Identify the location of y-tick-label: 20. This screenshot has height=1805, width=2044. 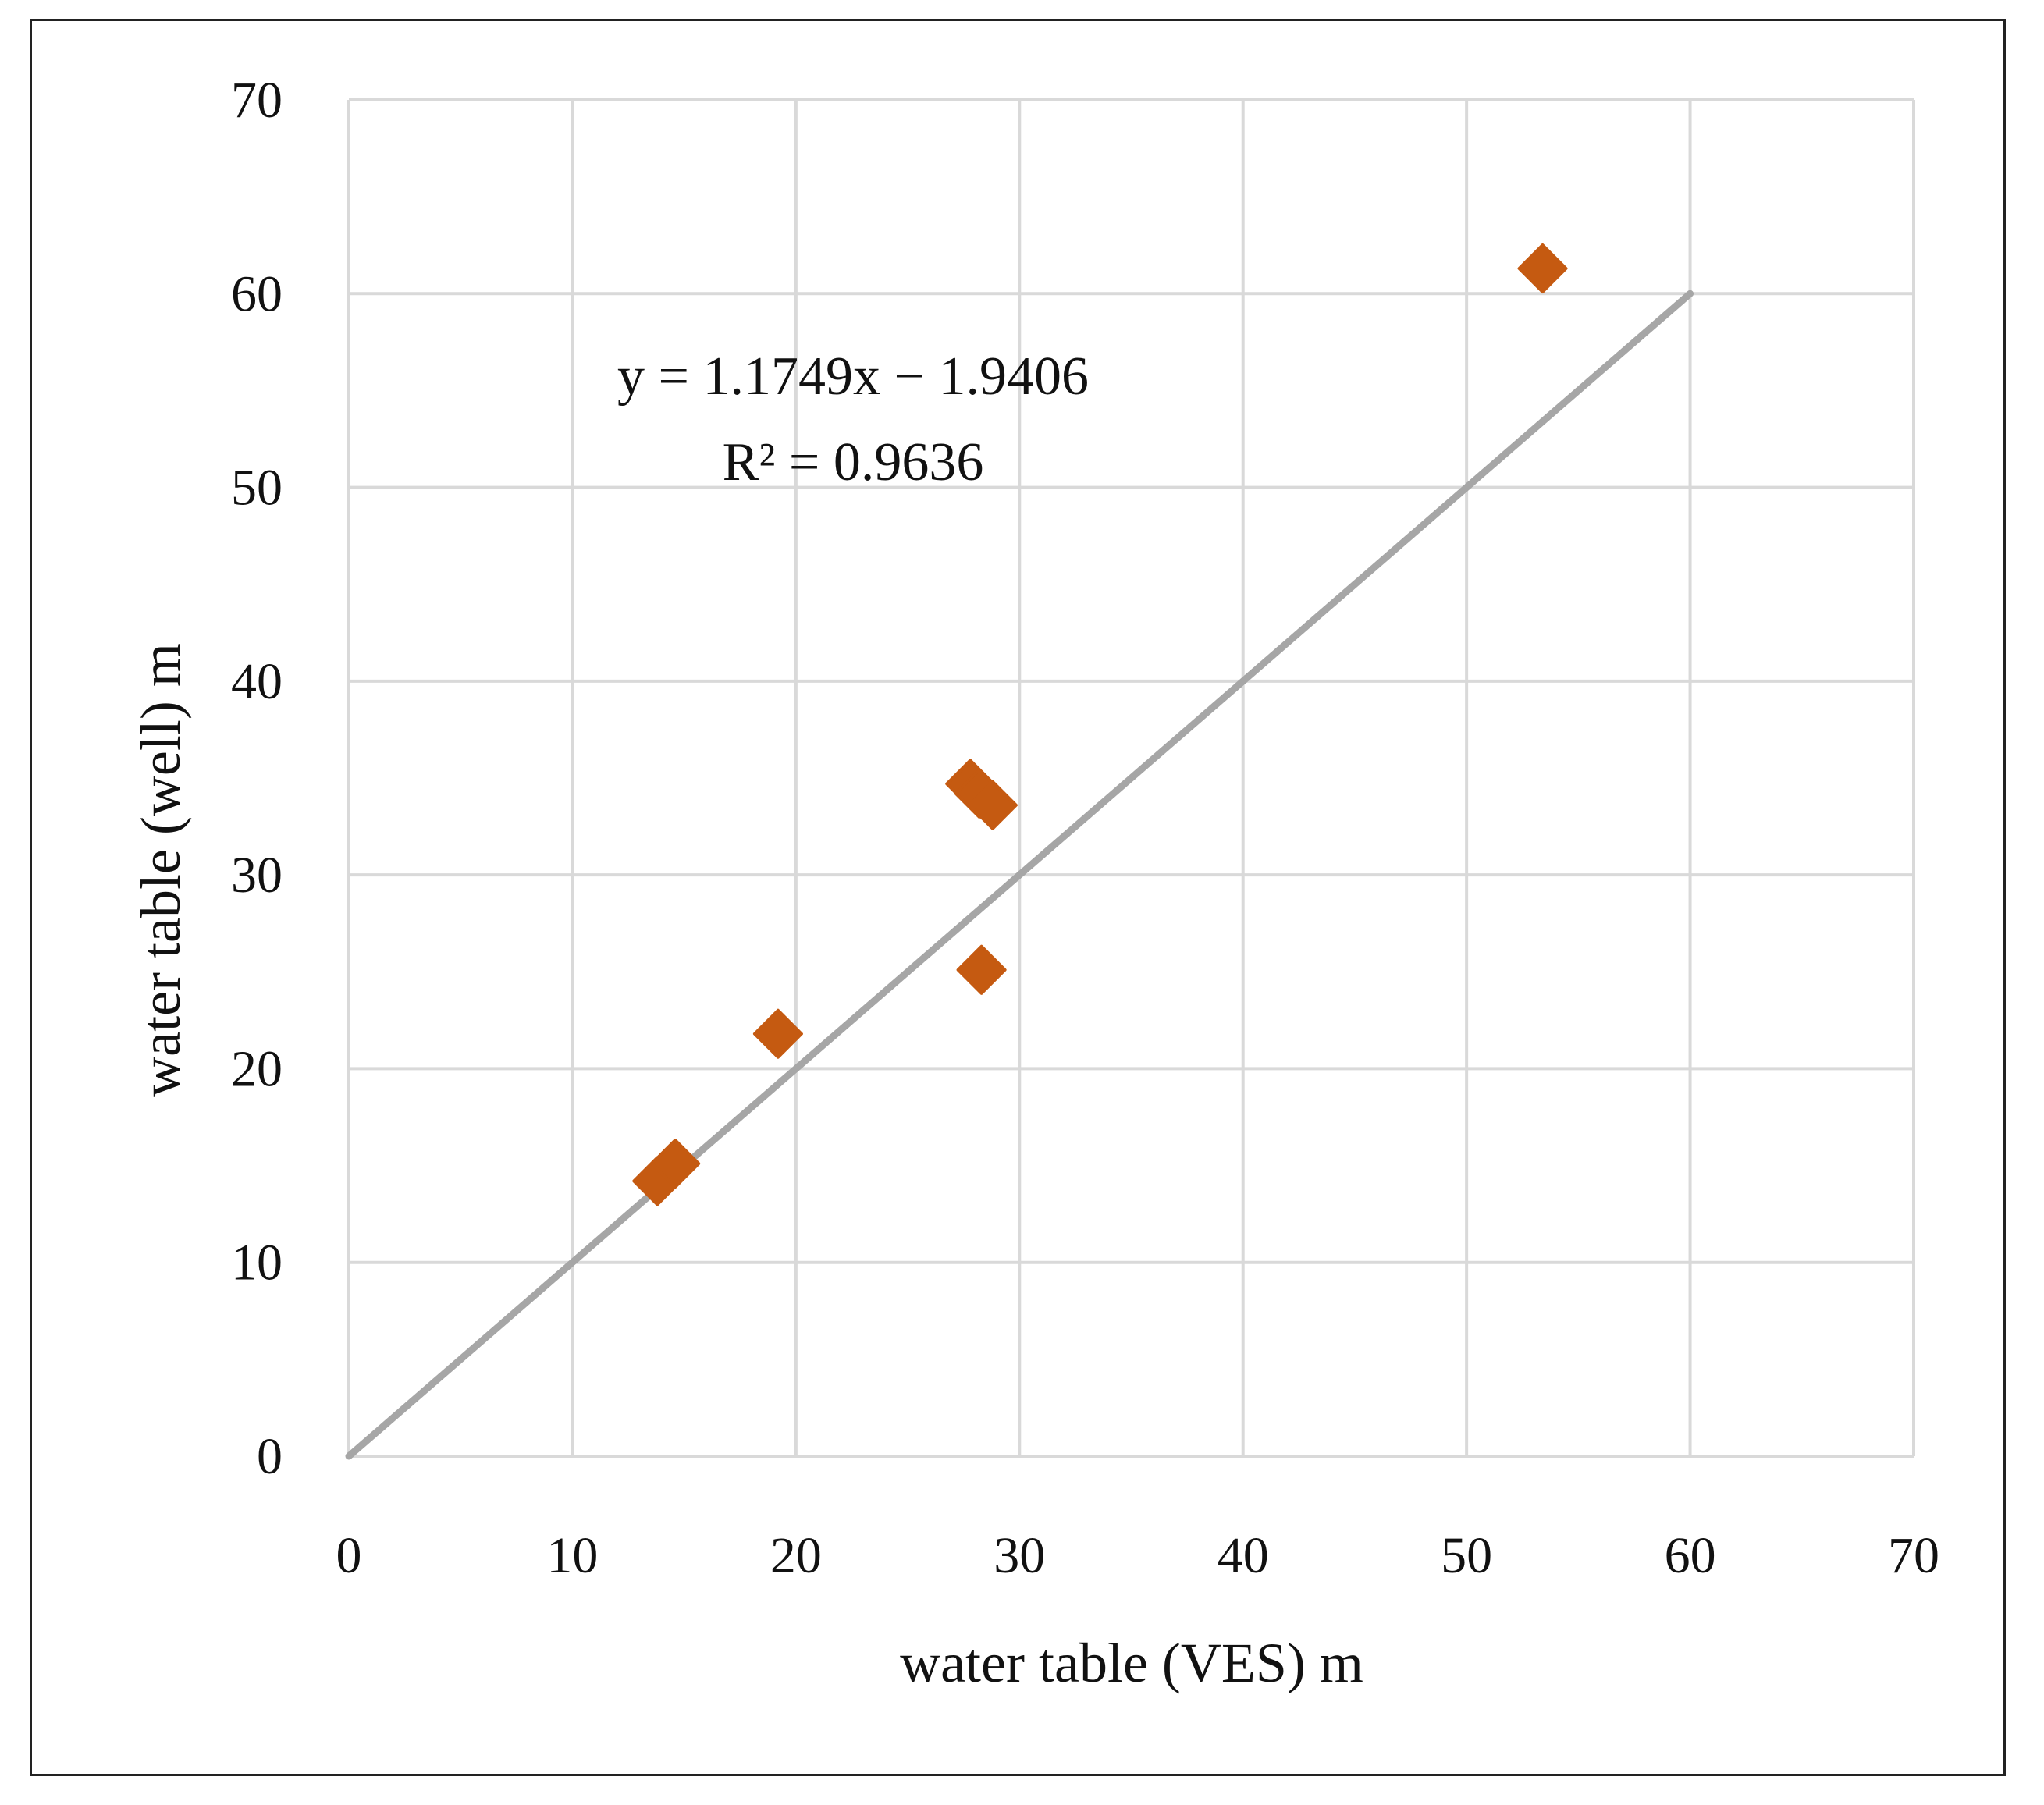
(257, 1068).